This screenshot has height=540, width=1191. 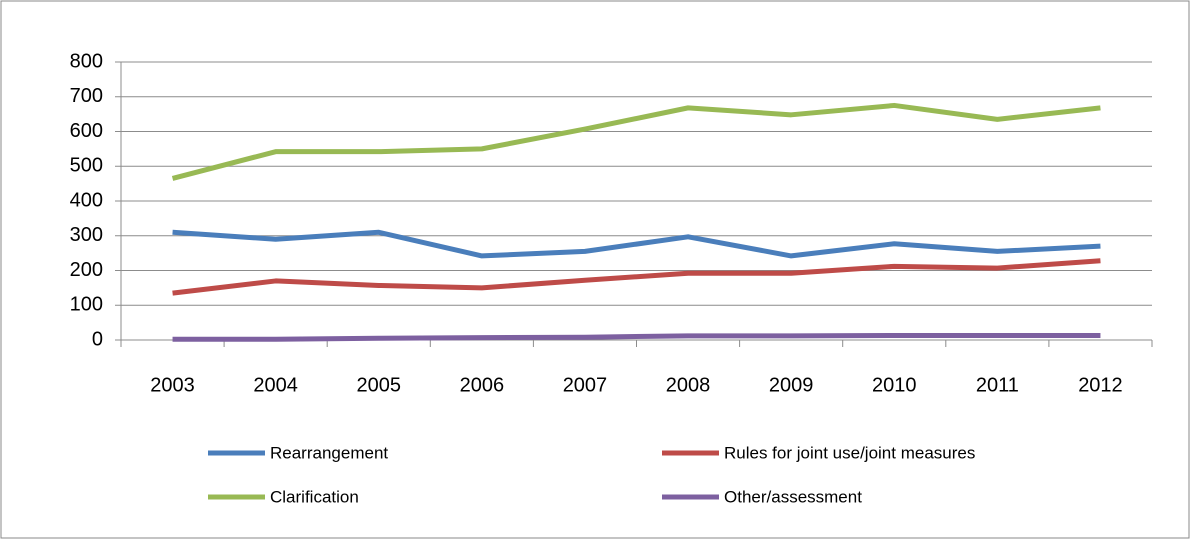 I want to click on y-tick-label: 200, so click(x=86, y=270).